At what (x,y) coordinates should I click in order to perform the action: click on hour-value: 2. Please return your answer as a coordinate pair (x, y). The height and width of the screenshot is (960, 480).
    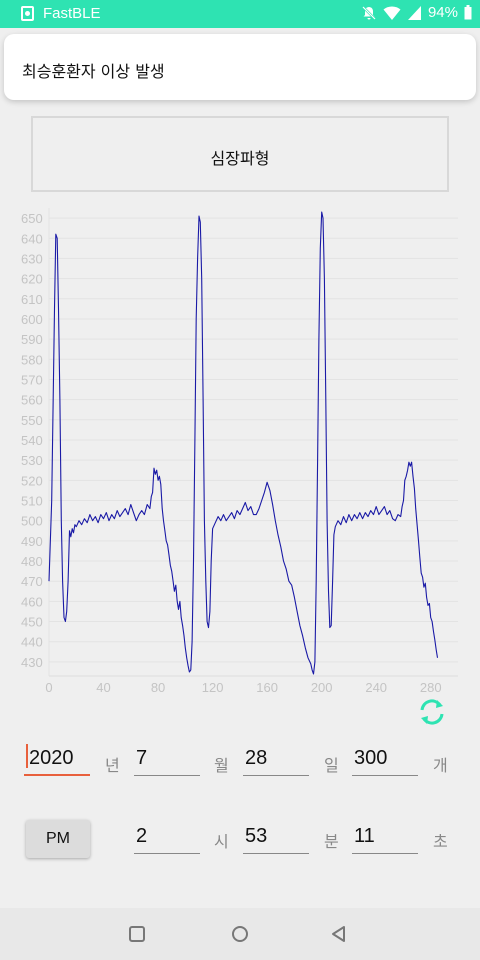
    Looking at the image, I should click on (142, 836).